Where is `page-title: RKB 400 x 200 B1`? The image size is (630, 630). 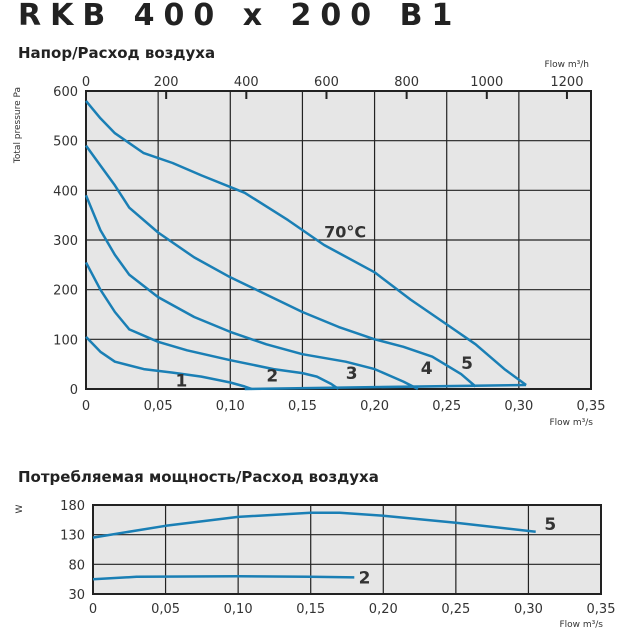 page-title: RKB 400 x 200 B1 is located at coordinates (240, 16).